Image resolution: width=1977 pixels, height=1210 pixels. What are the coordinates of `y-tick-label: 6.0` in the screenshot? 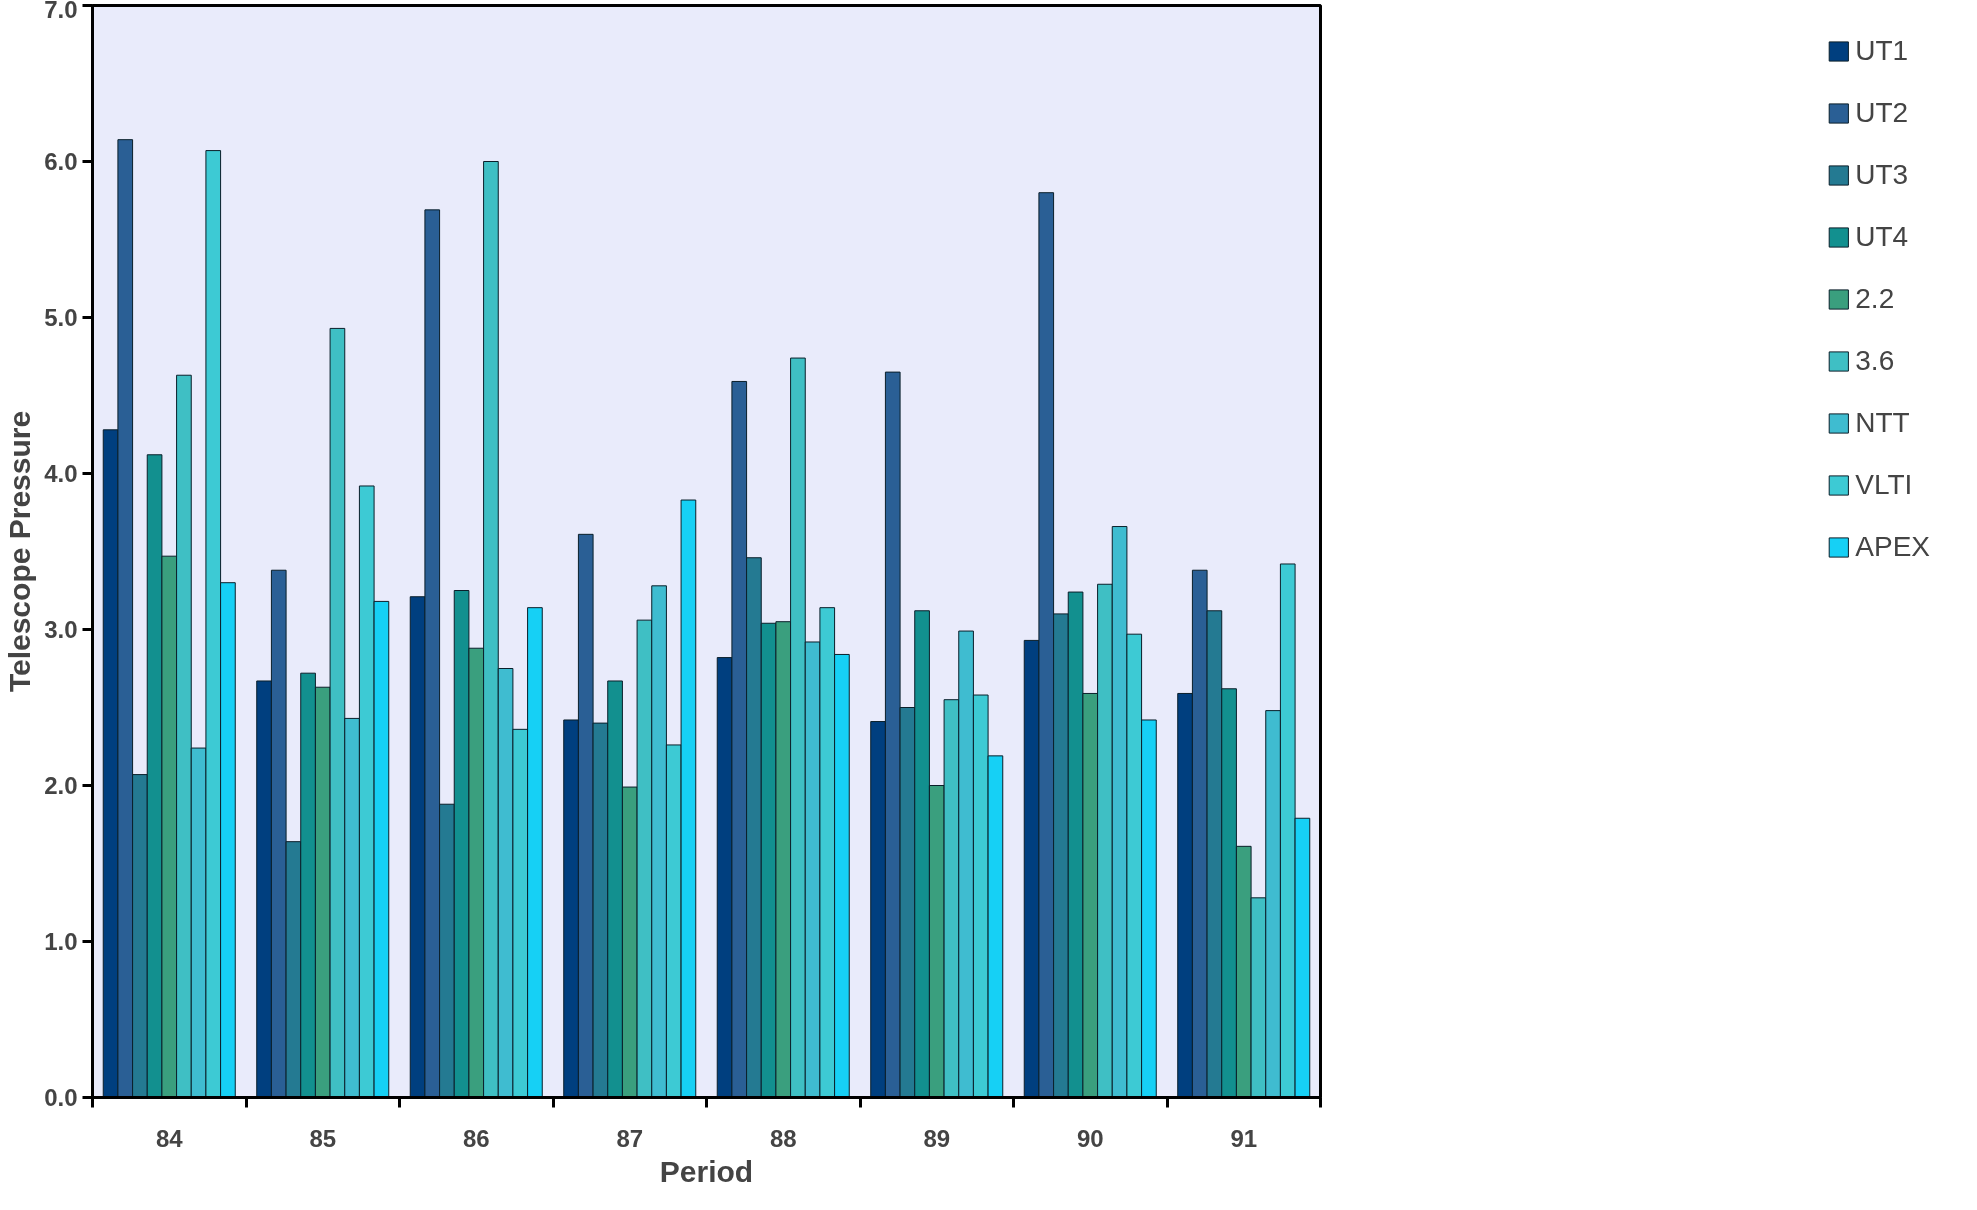 It's located at (61, 161).